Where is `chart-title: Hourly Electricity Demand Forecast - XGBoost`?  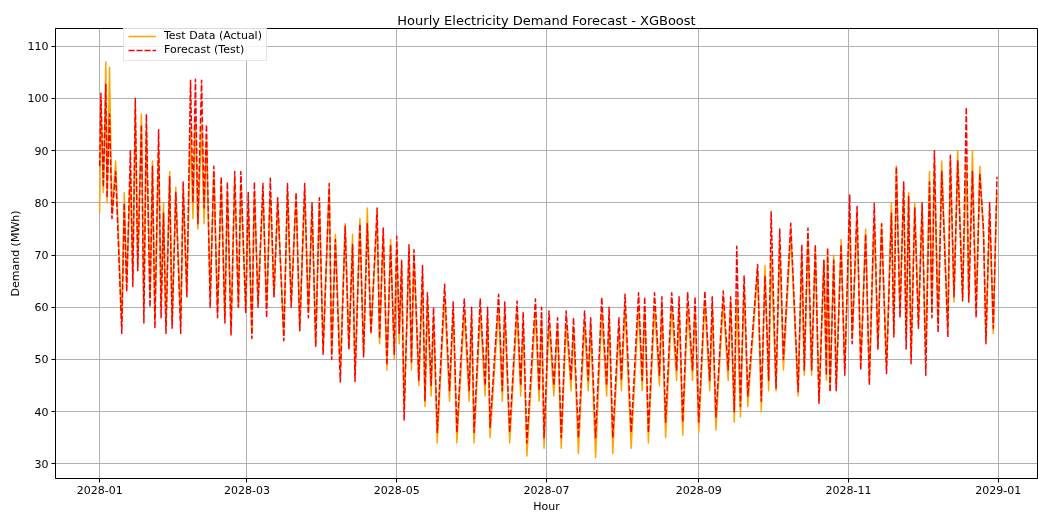 chart-title: Hourly Electricity Demand Forecast - XGBoost is located at coordinates (546, 20).